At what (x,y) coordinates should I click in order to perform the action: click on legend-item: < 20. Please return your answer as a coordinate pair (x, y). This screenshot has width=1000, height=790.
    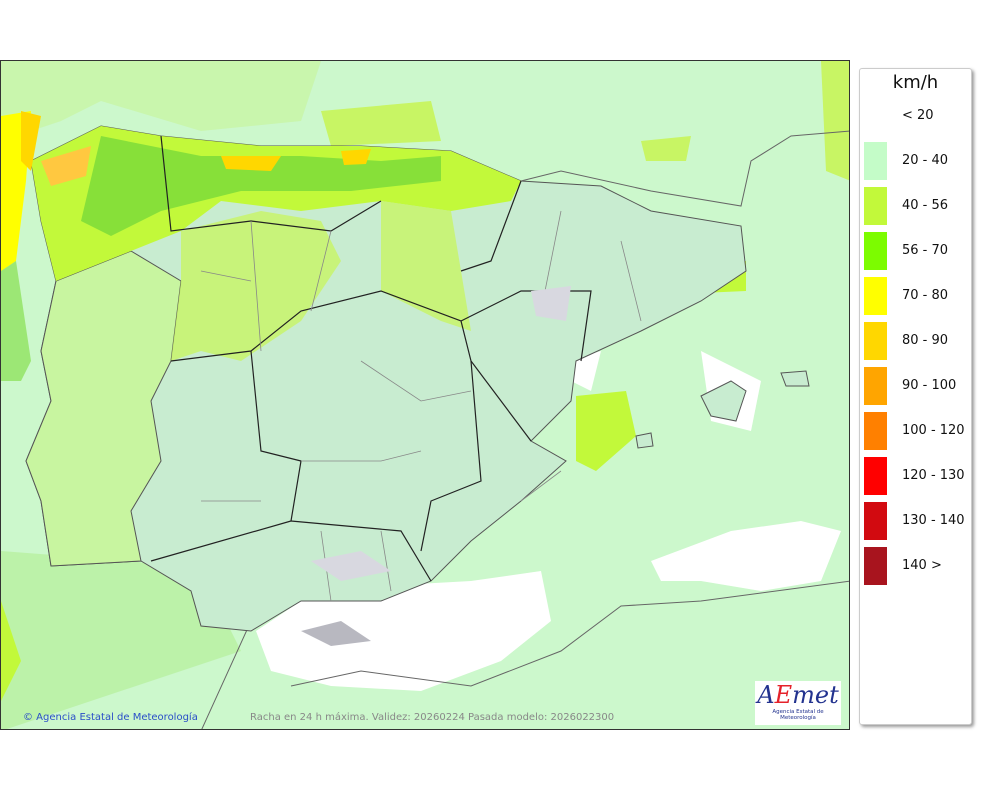
    Looking at the image, I should click on (914, 116).